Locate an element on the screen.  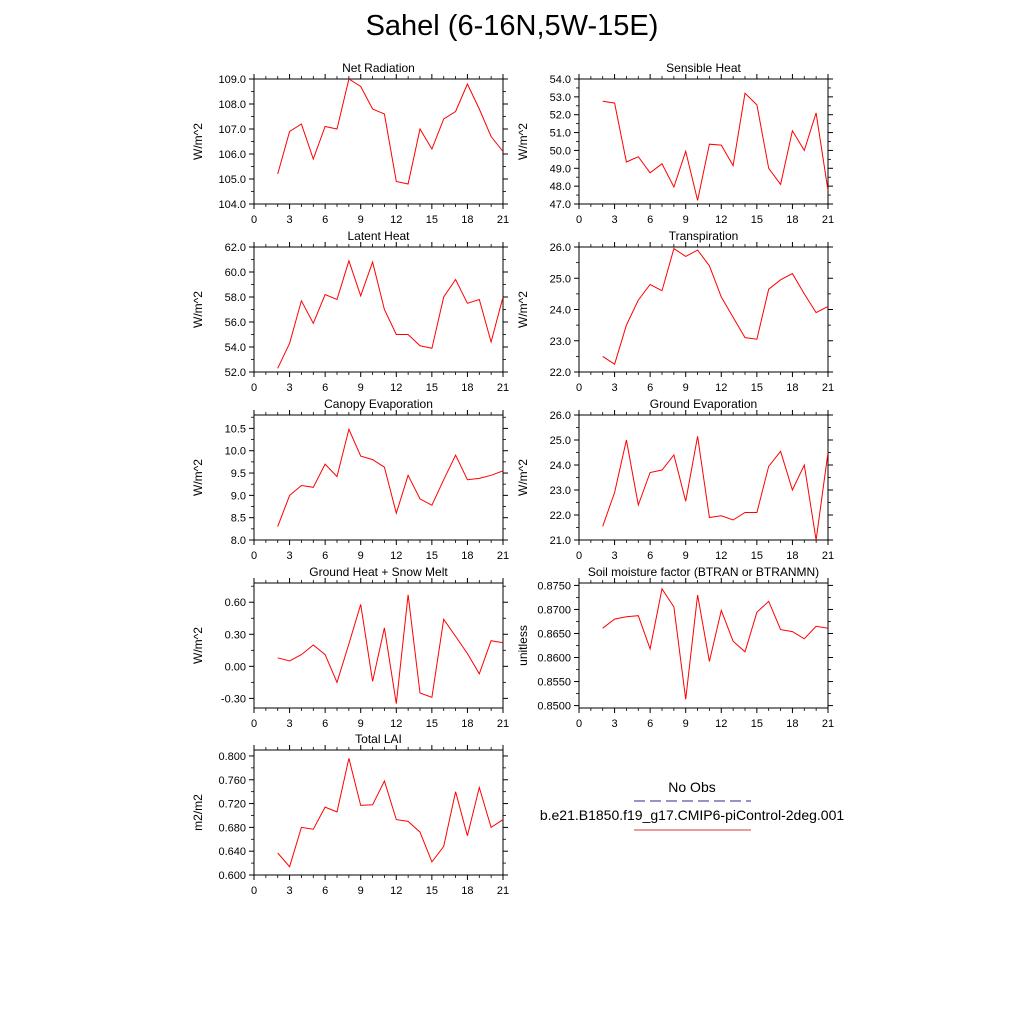
panel-title: Soil moisture factor (BTRAN or BTRANMN) is located at coordinates (703, 572).